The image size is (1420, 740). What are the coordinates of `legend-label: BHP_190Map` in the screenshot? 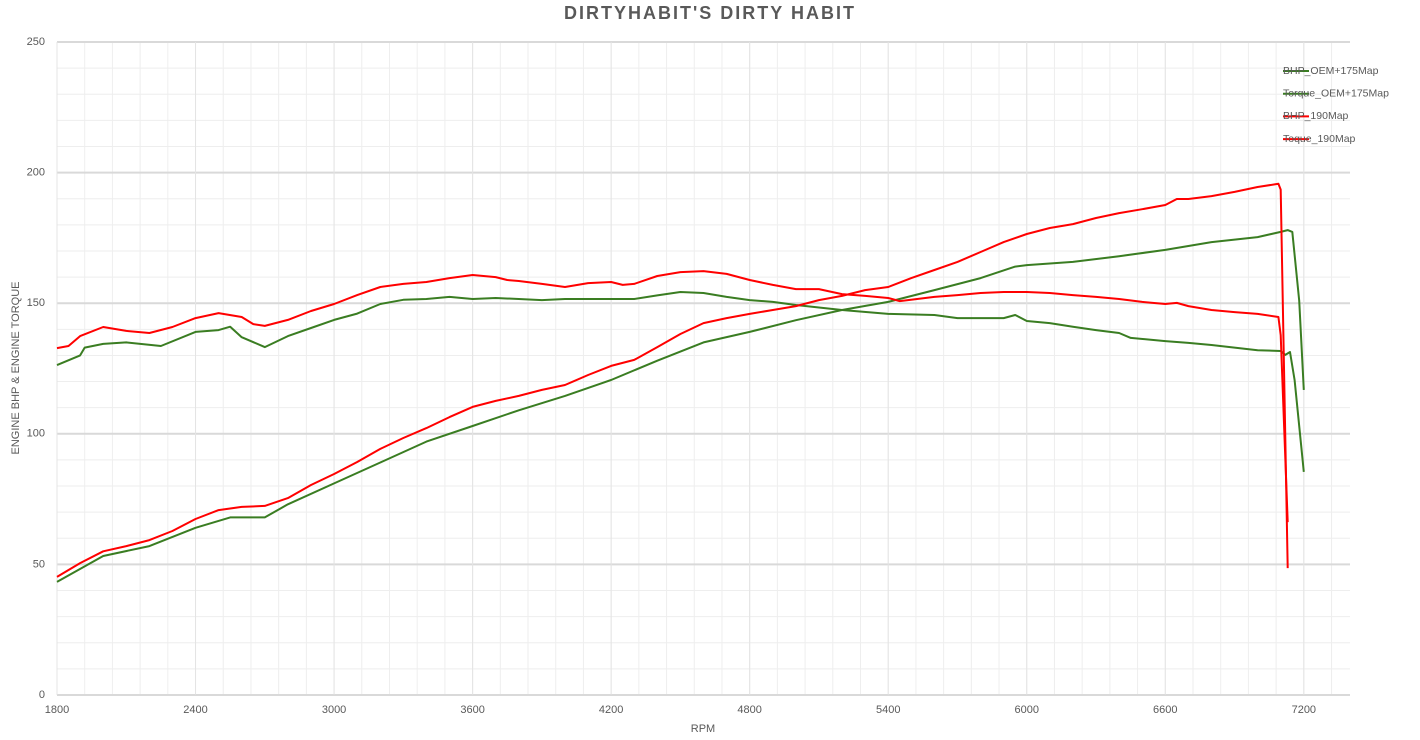 It's located at (1316, 116).